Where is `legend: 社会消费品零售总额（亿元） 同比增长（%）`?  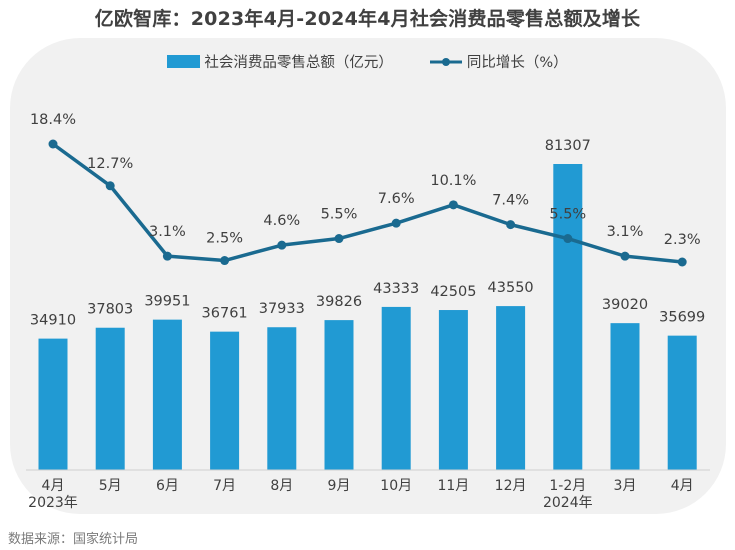 legend: 社会消费品零售总额（亿元） 同比增长（%） is located at coordinates (367, 61).